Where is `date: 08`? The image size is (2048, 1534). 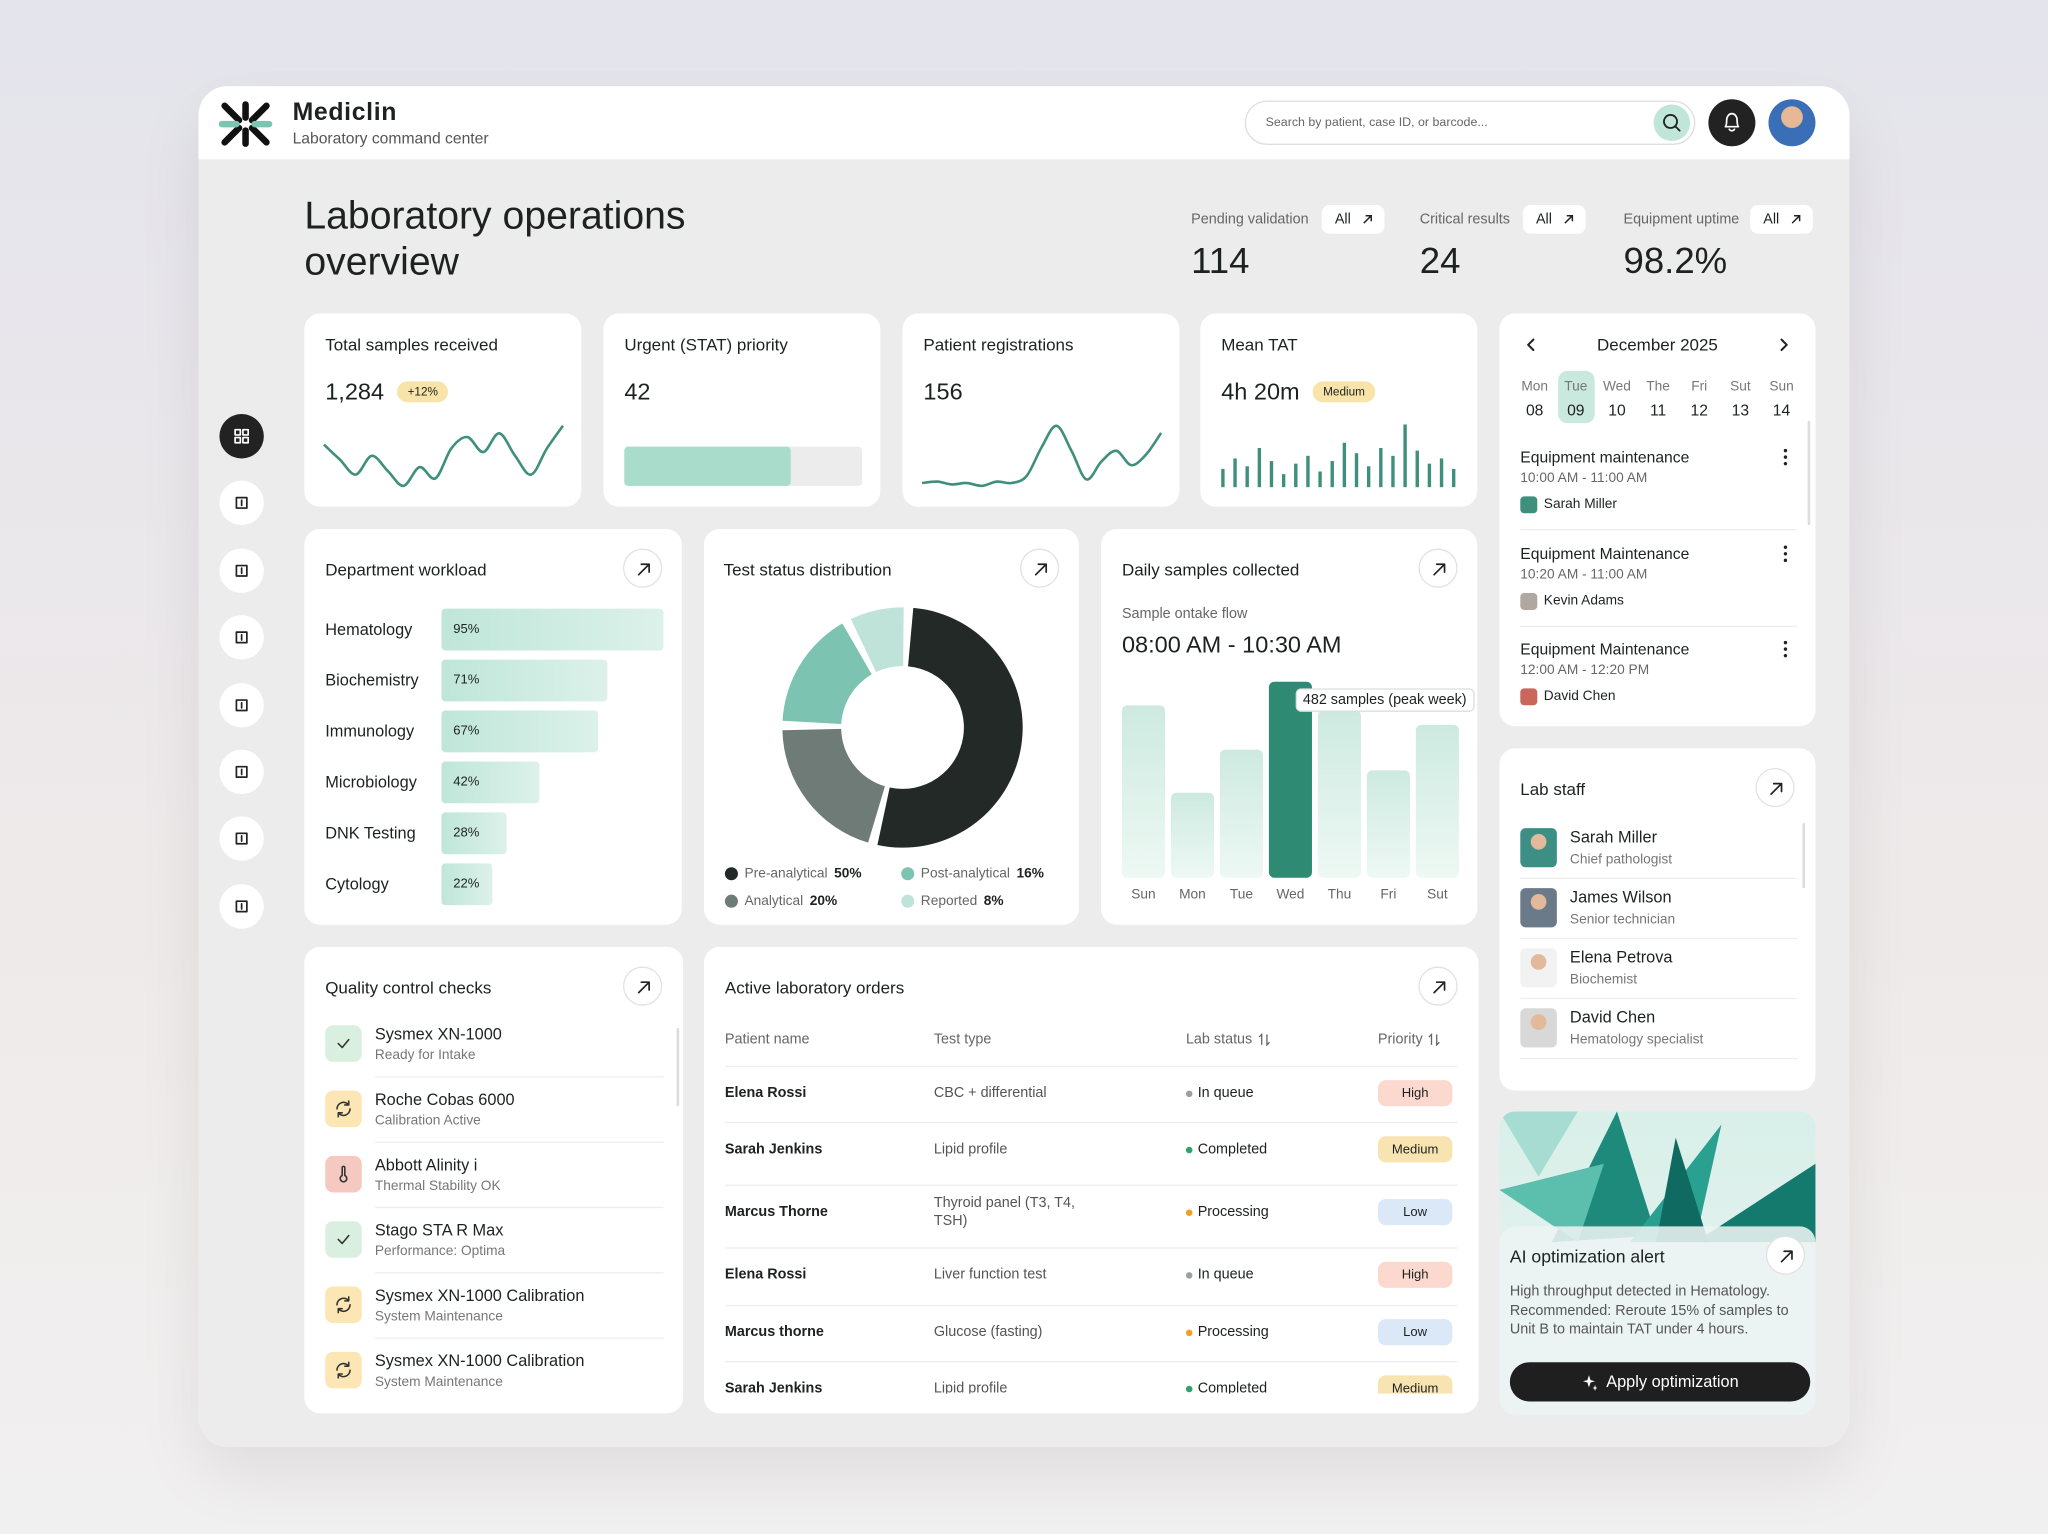 date: 08 is located at coordinates (1534, 410).